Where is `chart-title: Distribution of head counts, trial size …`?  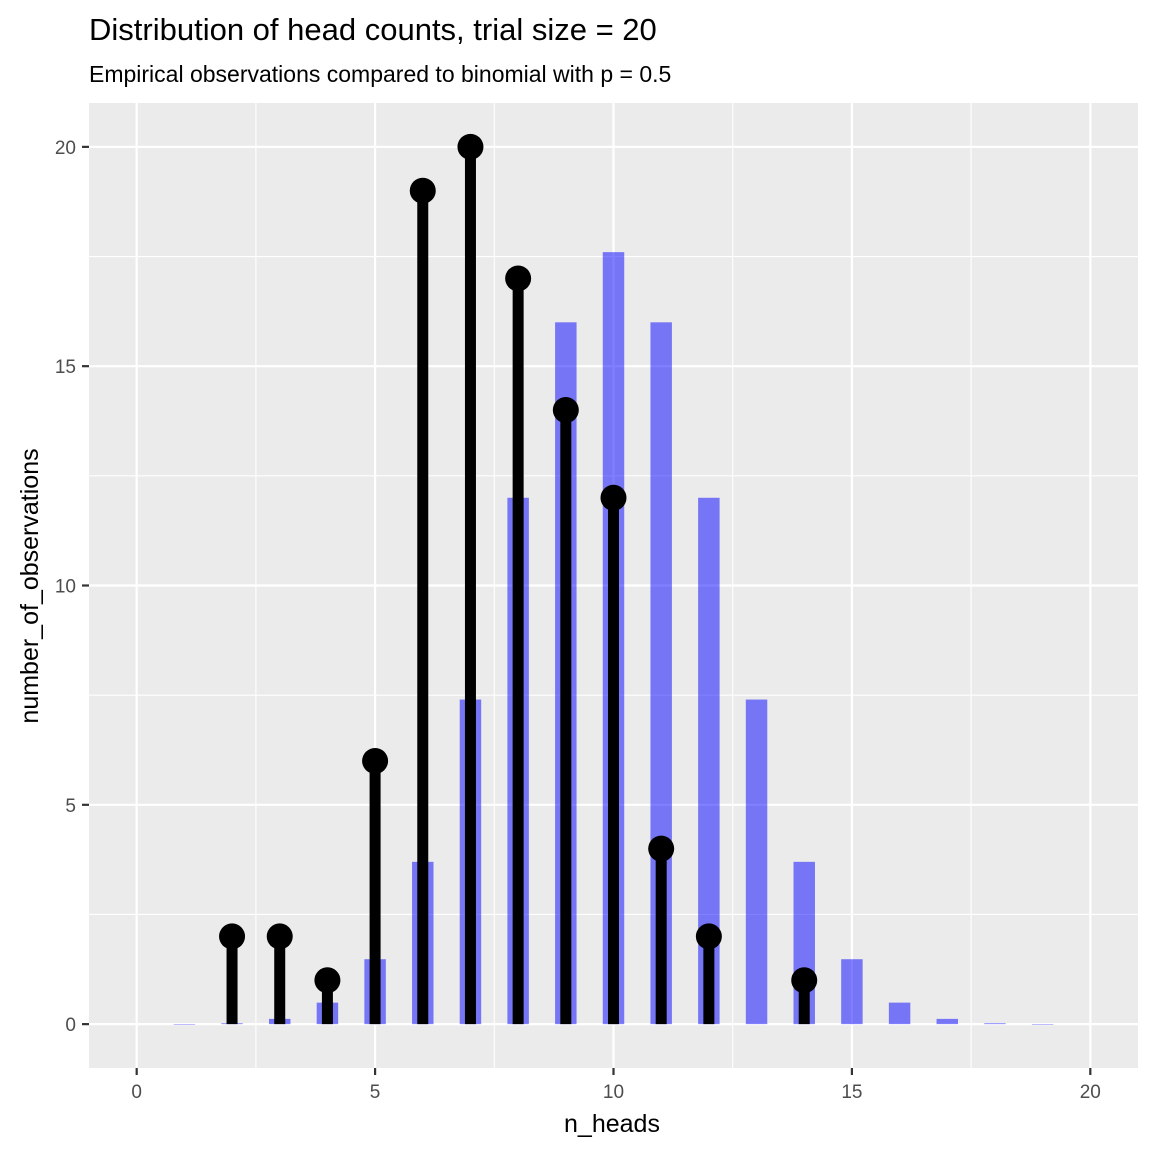 chart-title: Distribution of head counts, trial size … is located at coordinates (373, 29).